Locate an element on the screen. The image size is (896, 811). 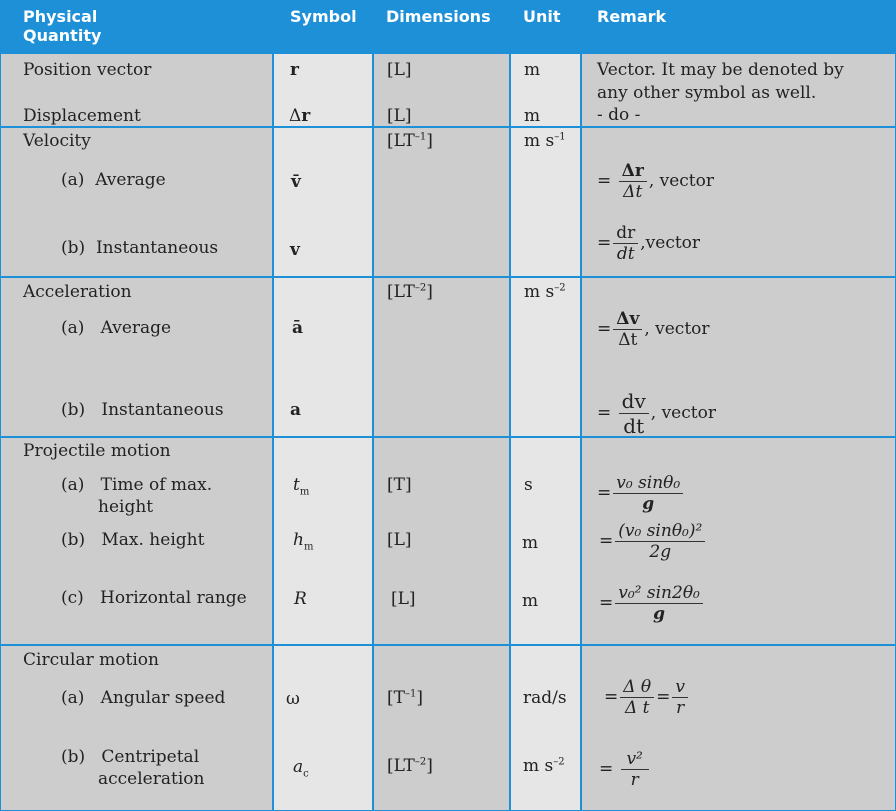
velocity-instant-label: (b) Instantaneous is located at coordinates (140, 248).